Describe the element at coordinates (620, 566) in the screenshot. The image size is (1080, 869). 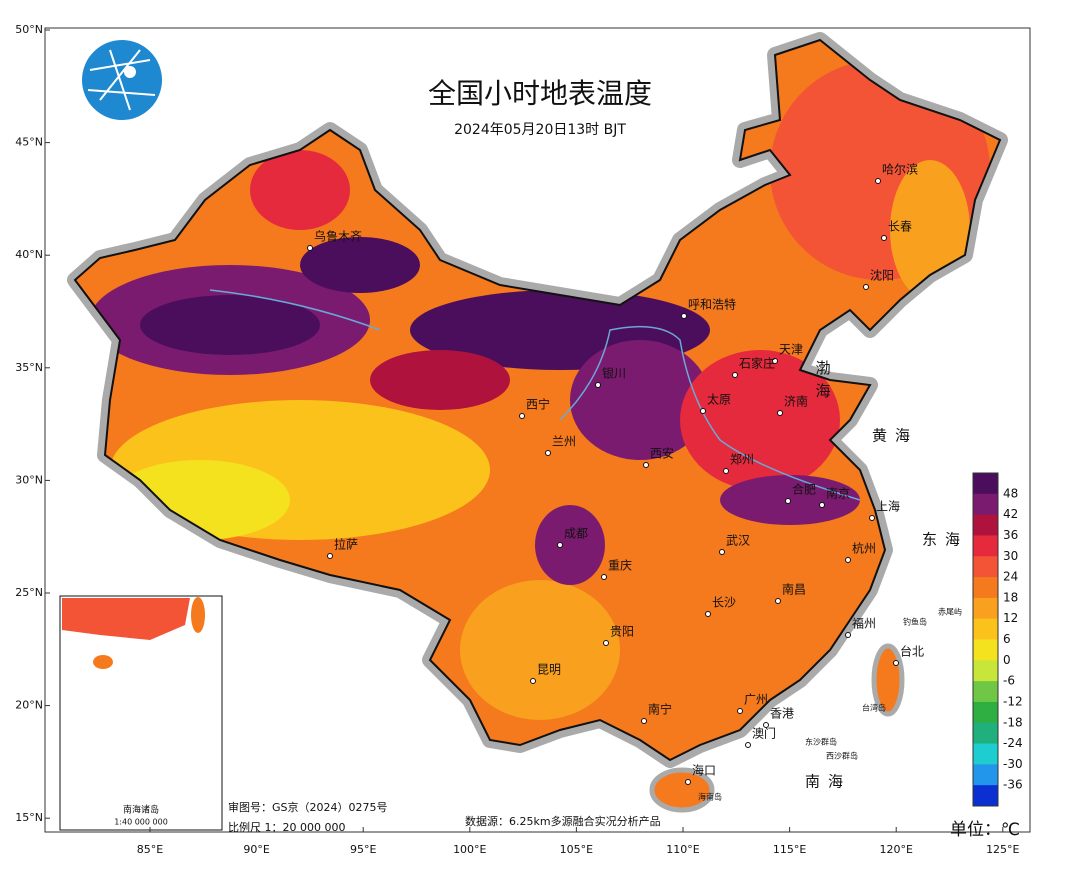
I see `city-label: 重庆` at that location.